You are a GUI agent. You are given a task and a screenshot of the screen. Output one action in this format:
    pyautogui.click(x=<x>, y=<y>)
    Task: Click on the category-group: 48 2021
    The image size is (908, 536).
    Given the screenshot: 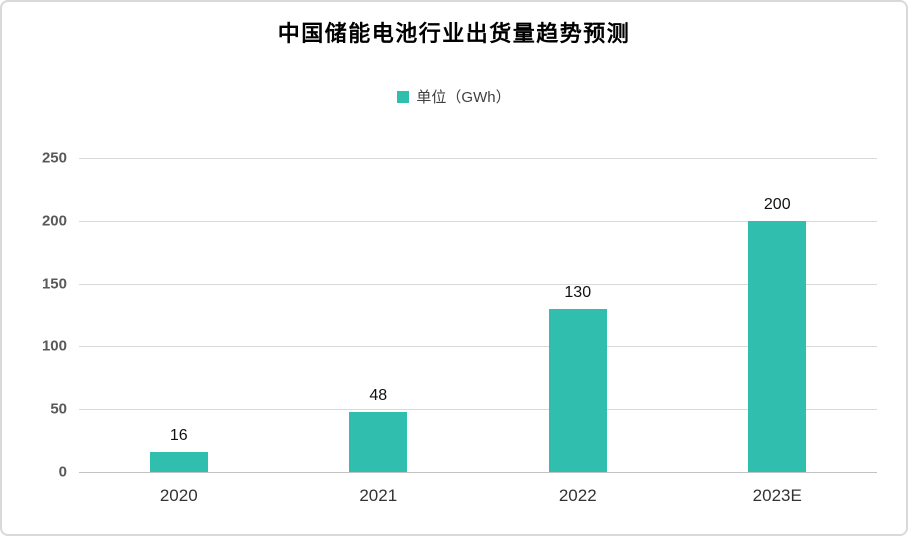 What is the action you would take?
    pyautogui.click(x=379, y=331)
    